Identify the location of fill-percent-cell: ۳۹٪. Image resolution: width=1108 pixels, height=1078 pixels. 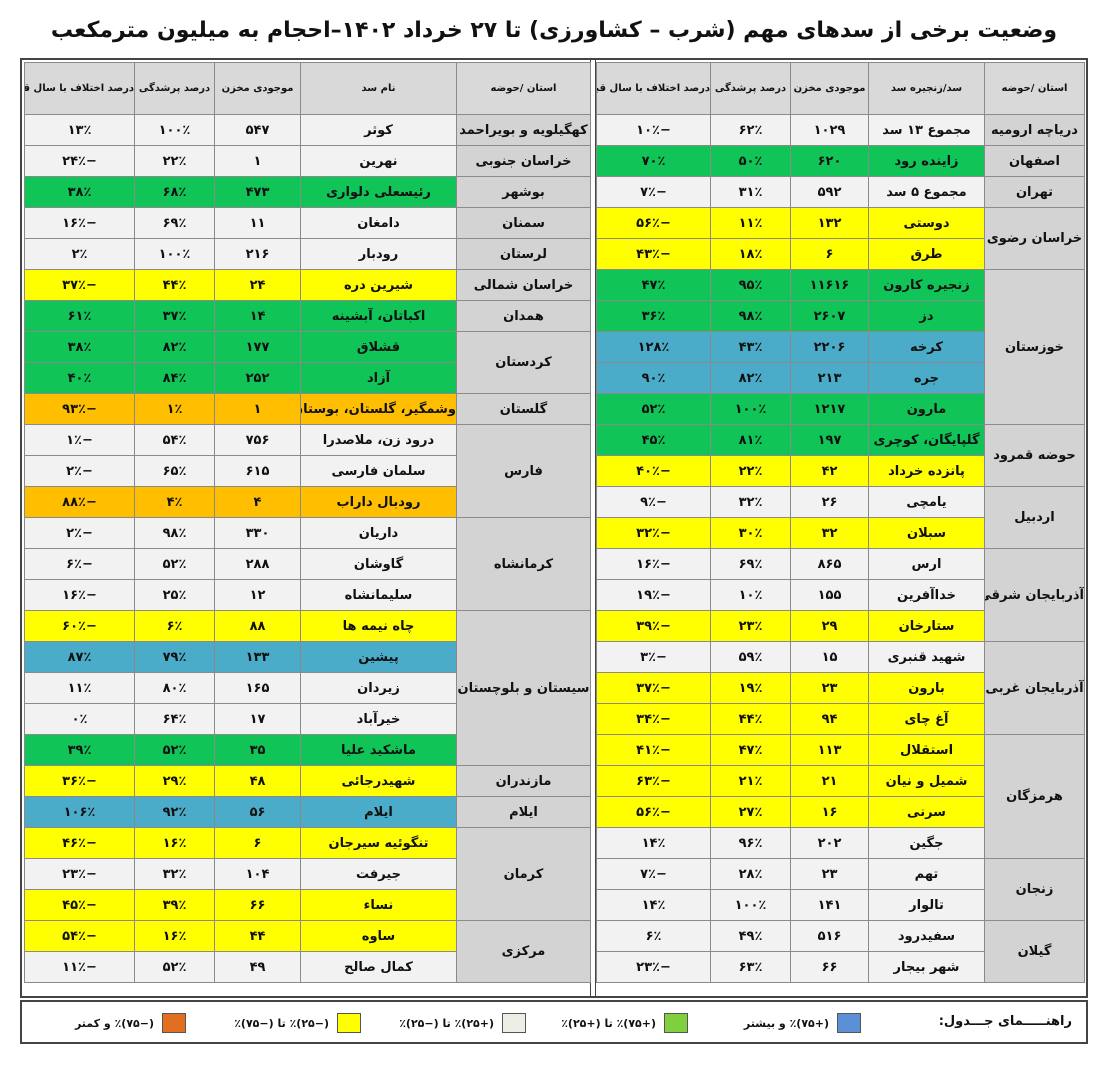
(174, 905).